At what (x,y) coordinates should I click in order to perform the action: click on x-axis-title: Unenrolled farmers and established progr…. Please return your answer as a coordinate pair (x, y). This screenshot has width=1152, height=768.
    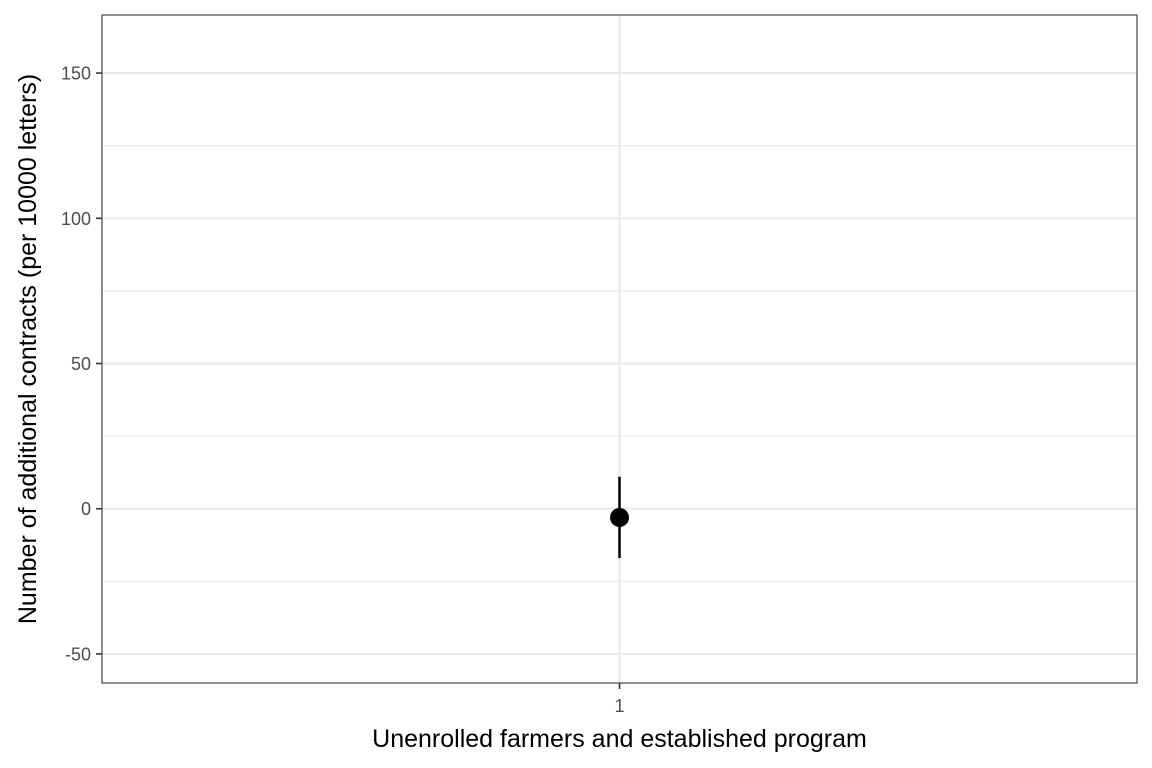
    Looking at the image, I should click on (619, 739).